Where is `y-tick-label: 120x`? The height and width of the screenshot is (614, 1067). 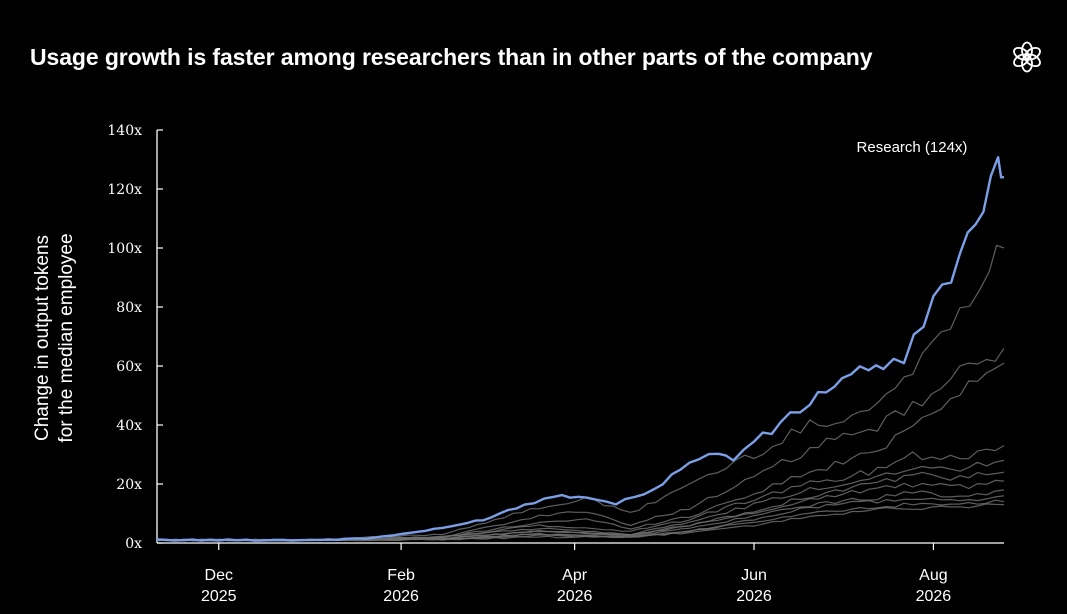
y-tick-label: 120x is located at coordinates (124, 190).